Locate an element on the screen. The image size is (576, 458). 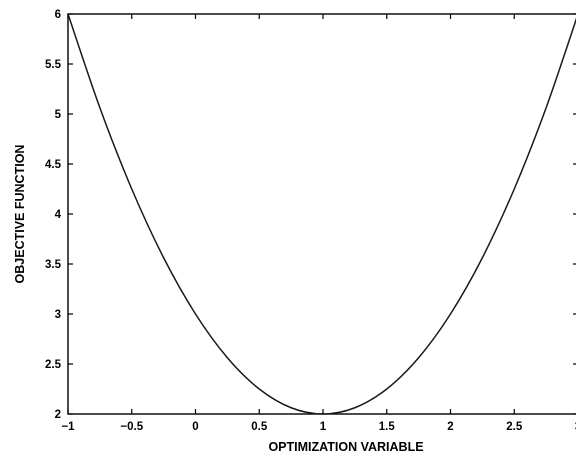
y-tick-label: 5.5 is located at coordinates (53, 65).